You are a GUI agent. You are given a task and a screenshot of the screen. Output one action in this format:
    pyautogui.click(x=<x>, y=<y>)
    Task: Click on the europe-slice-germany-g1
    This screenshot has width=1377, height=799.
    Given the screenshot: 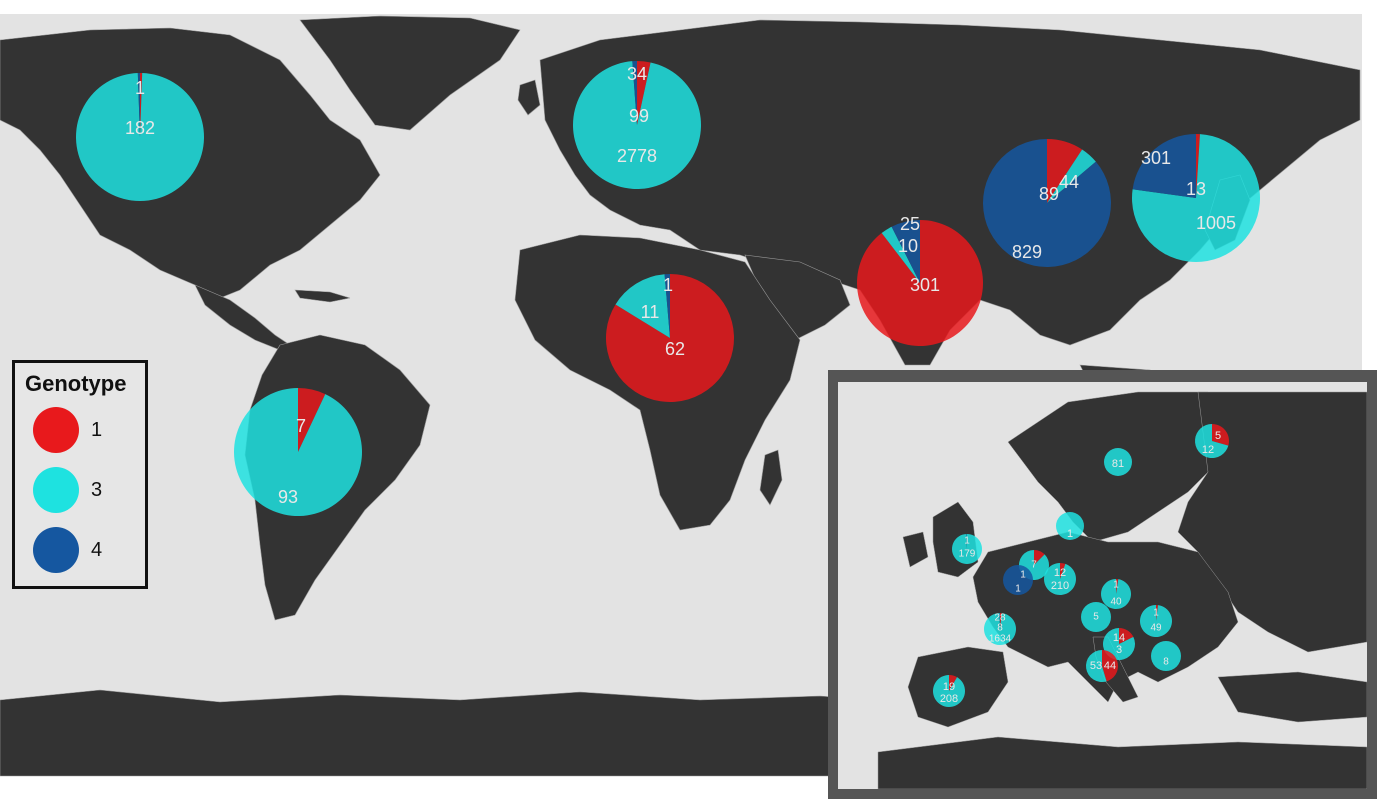 What is the action you would take?
    pyautogui.click(x=1063, y=571)
    